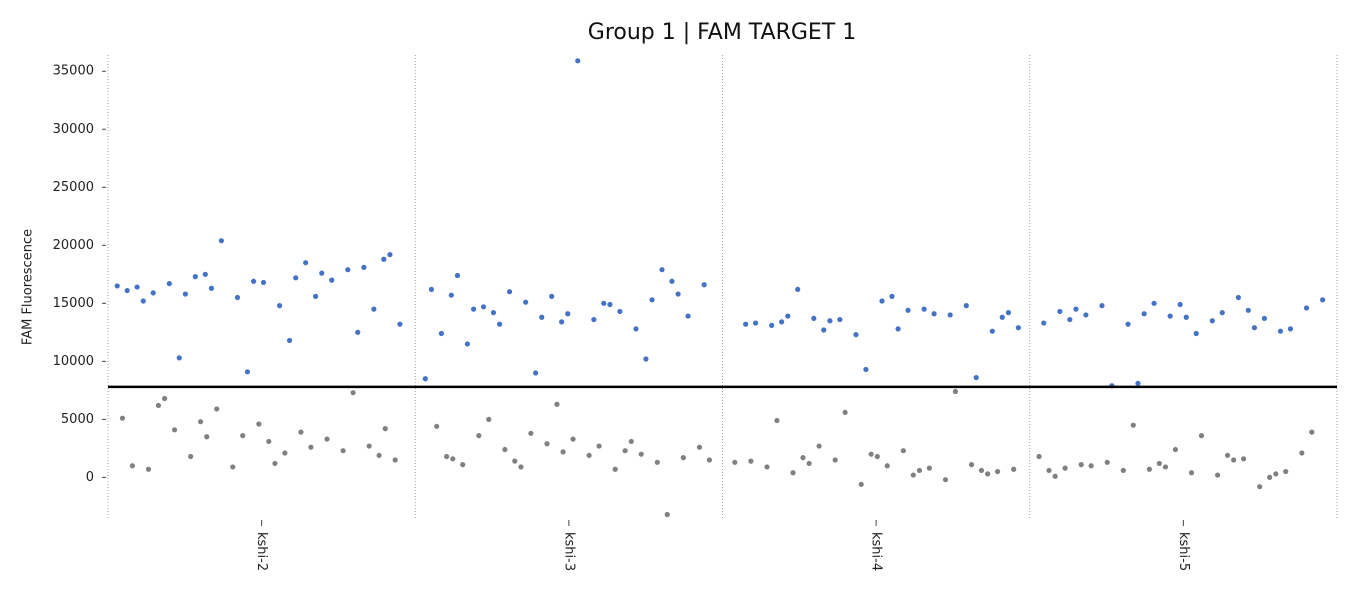 This screenshot has height=604, width=1360. What do you see at coordinates (722, 32) in the screenshot?
I see `chart-title: Group 1 | FAM TARGET 1` at bounding box center [722, 32].